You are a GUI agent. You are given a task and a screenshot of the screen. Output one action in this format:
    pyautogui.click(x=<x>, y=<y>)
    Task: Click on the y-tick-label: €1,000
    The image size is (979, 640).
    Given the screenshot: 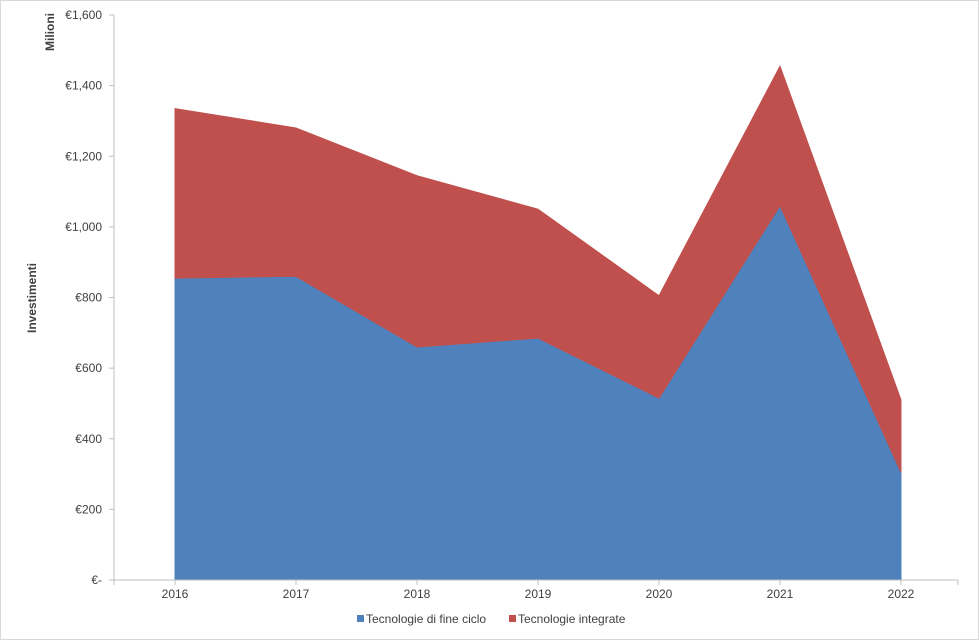 What is the action you would take?
    pyautogui.click(x=83, y=227)
    